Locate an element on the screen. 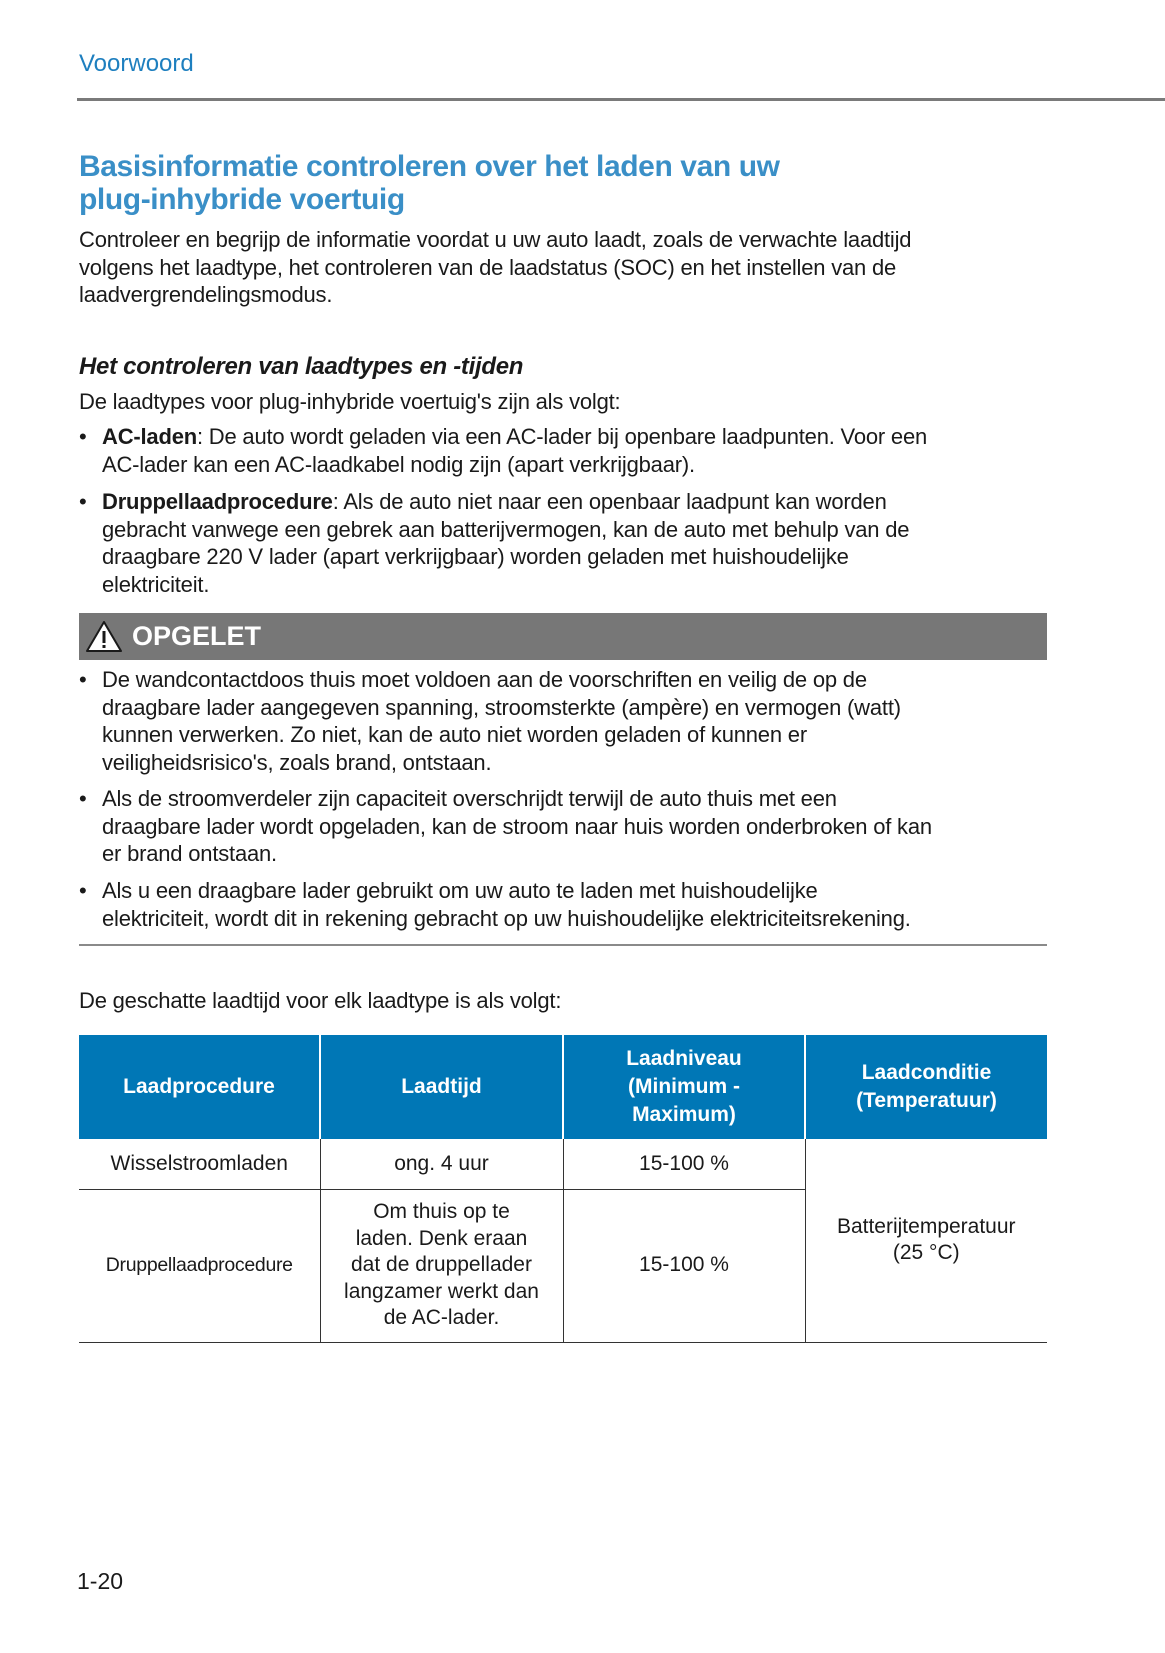 The width and height of the screenshot is (1165, 1653). section-header: Voorwoord is located at coordinates (136, 63).